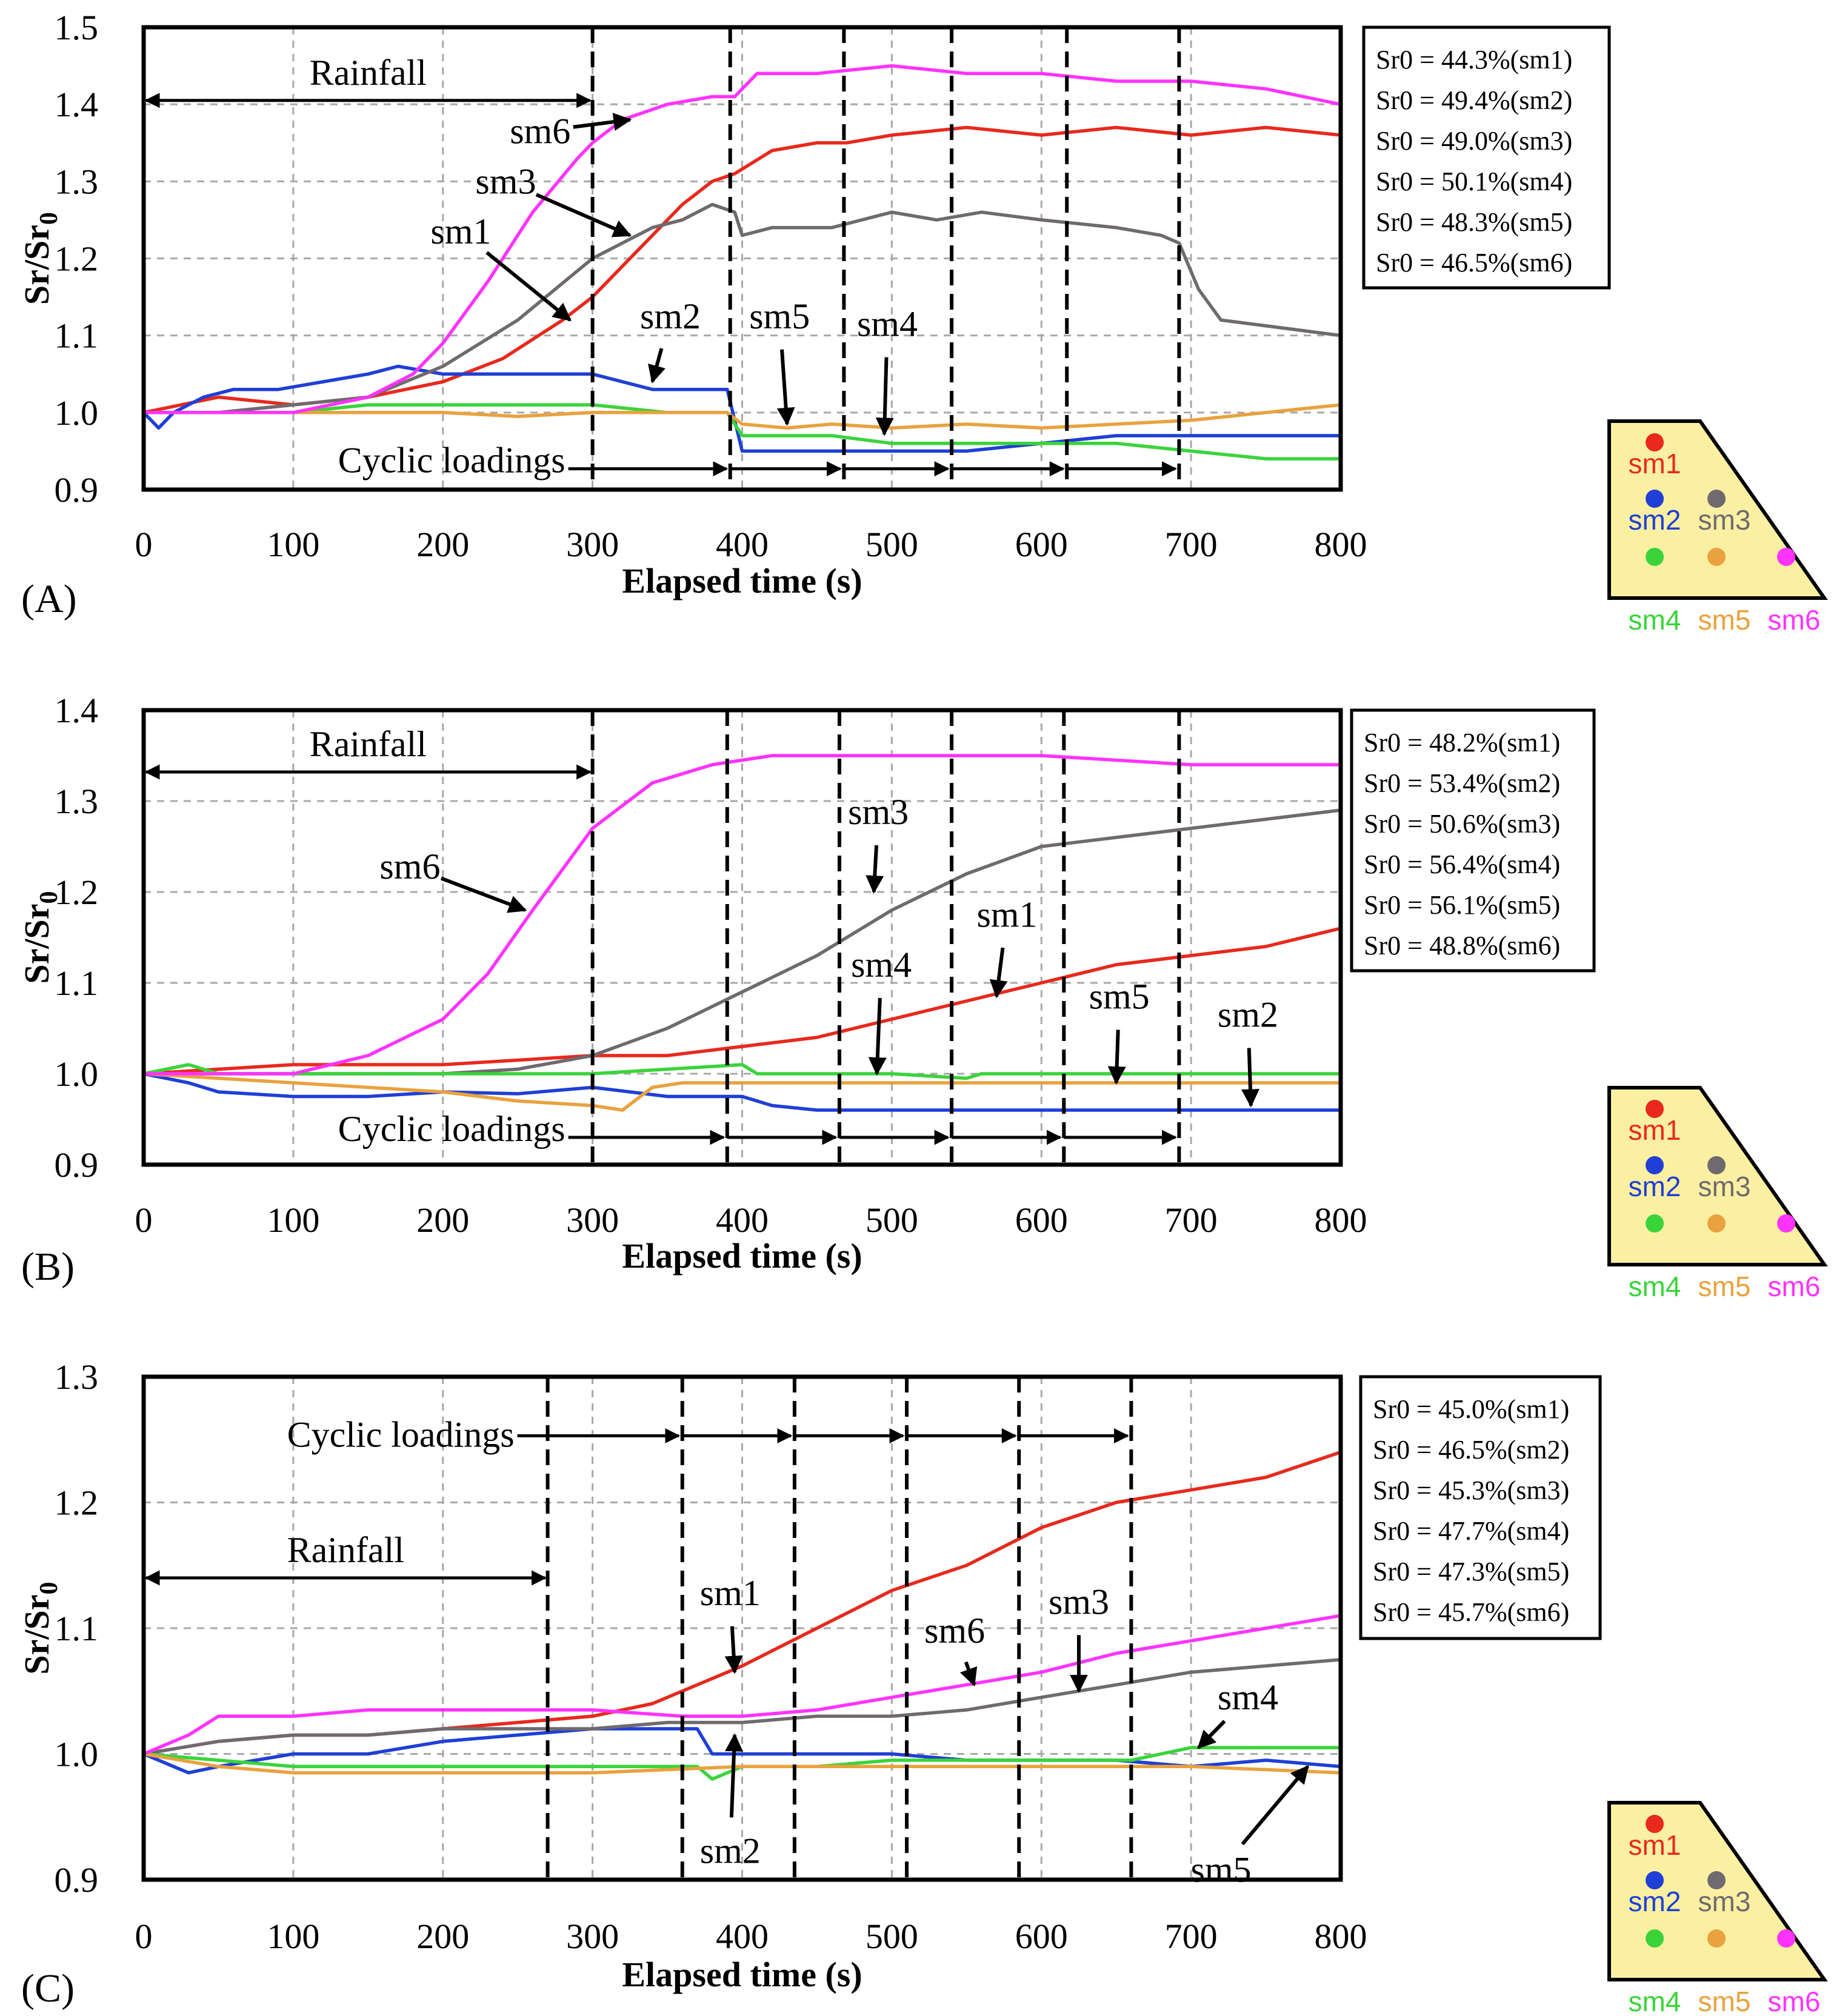 The image size is (1848, 2016). What do you see at coordinates (1462, 864) in the screenshot?
I see `legend-entry: Sr0 = 56.4%(sm4)` at bounding box center [1462, 864].